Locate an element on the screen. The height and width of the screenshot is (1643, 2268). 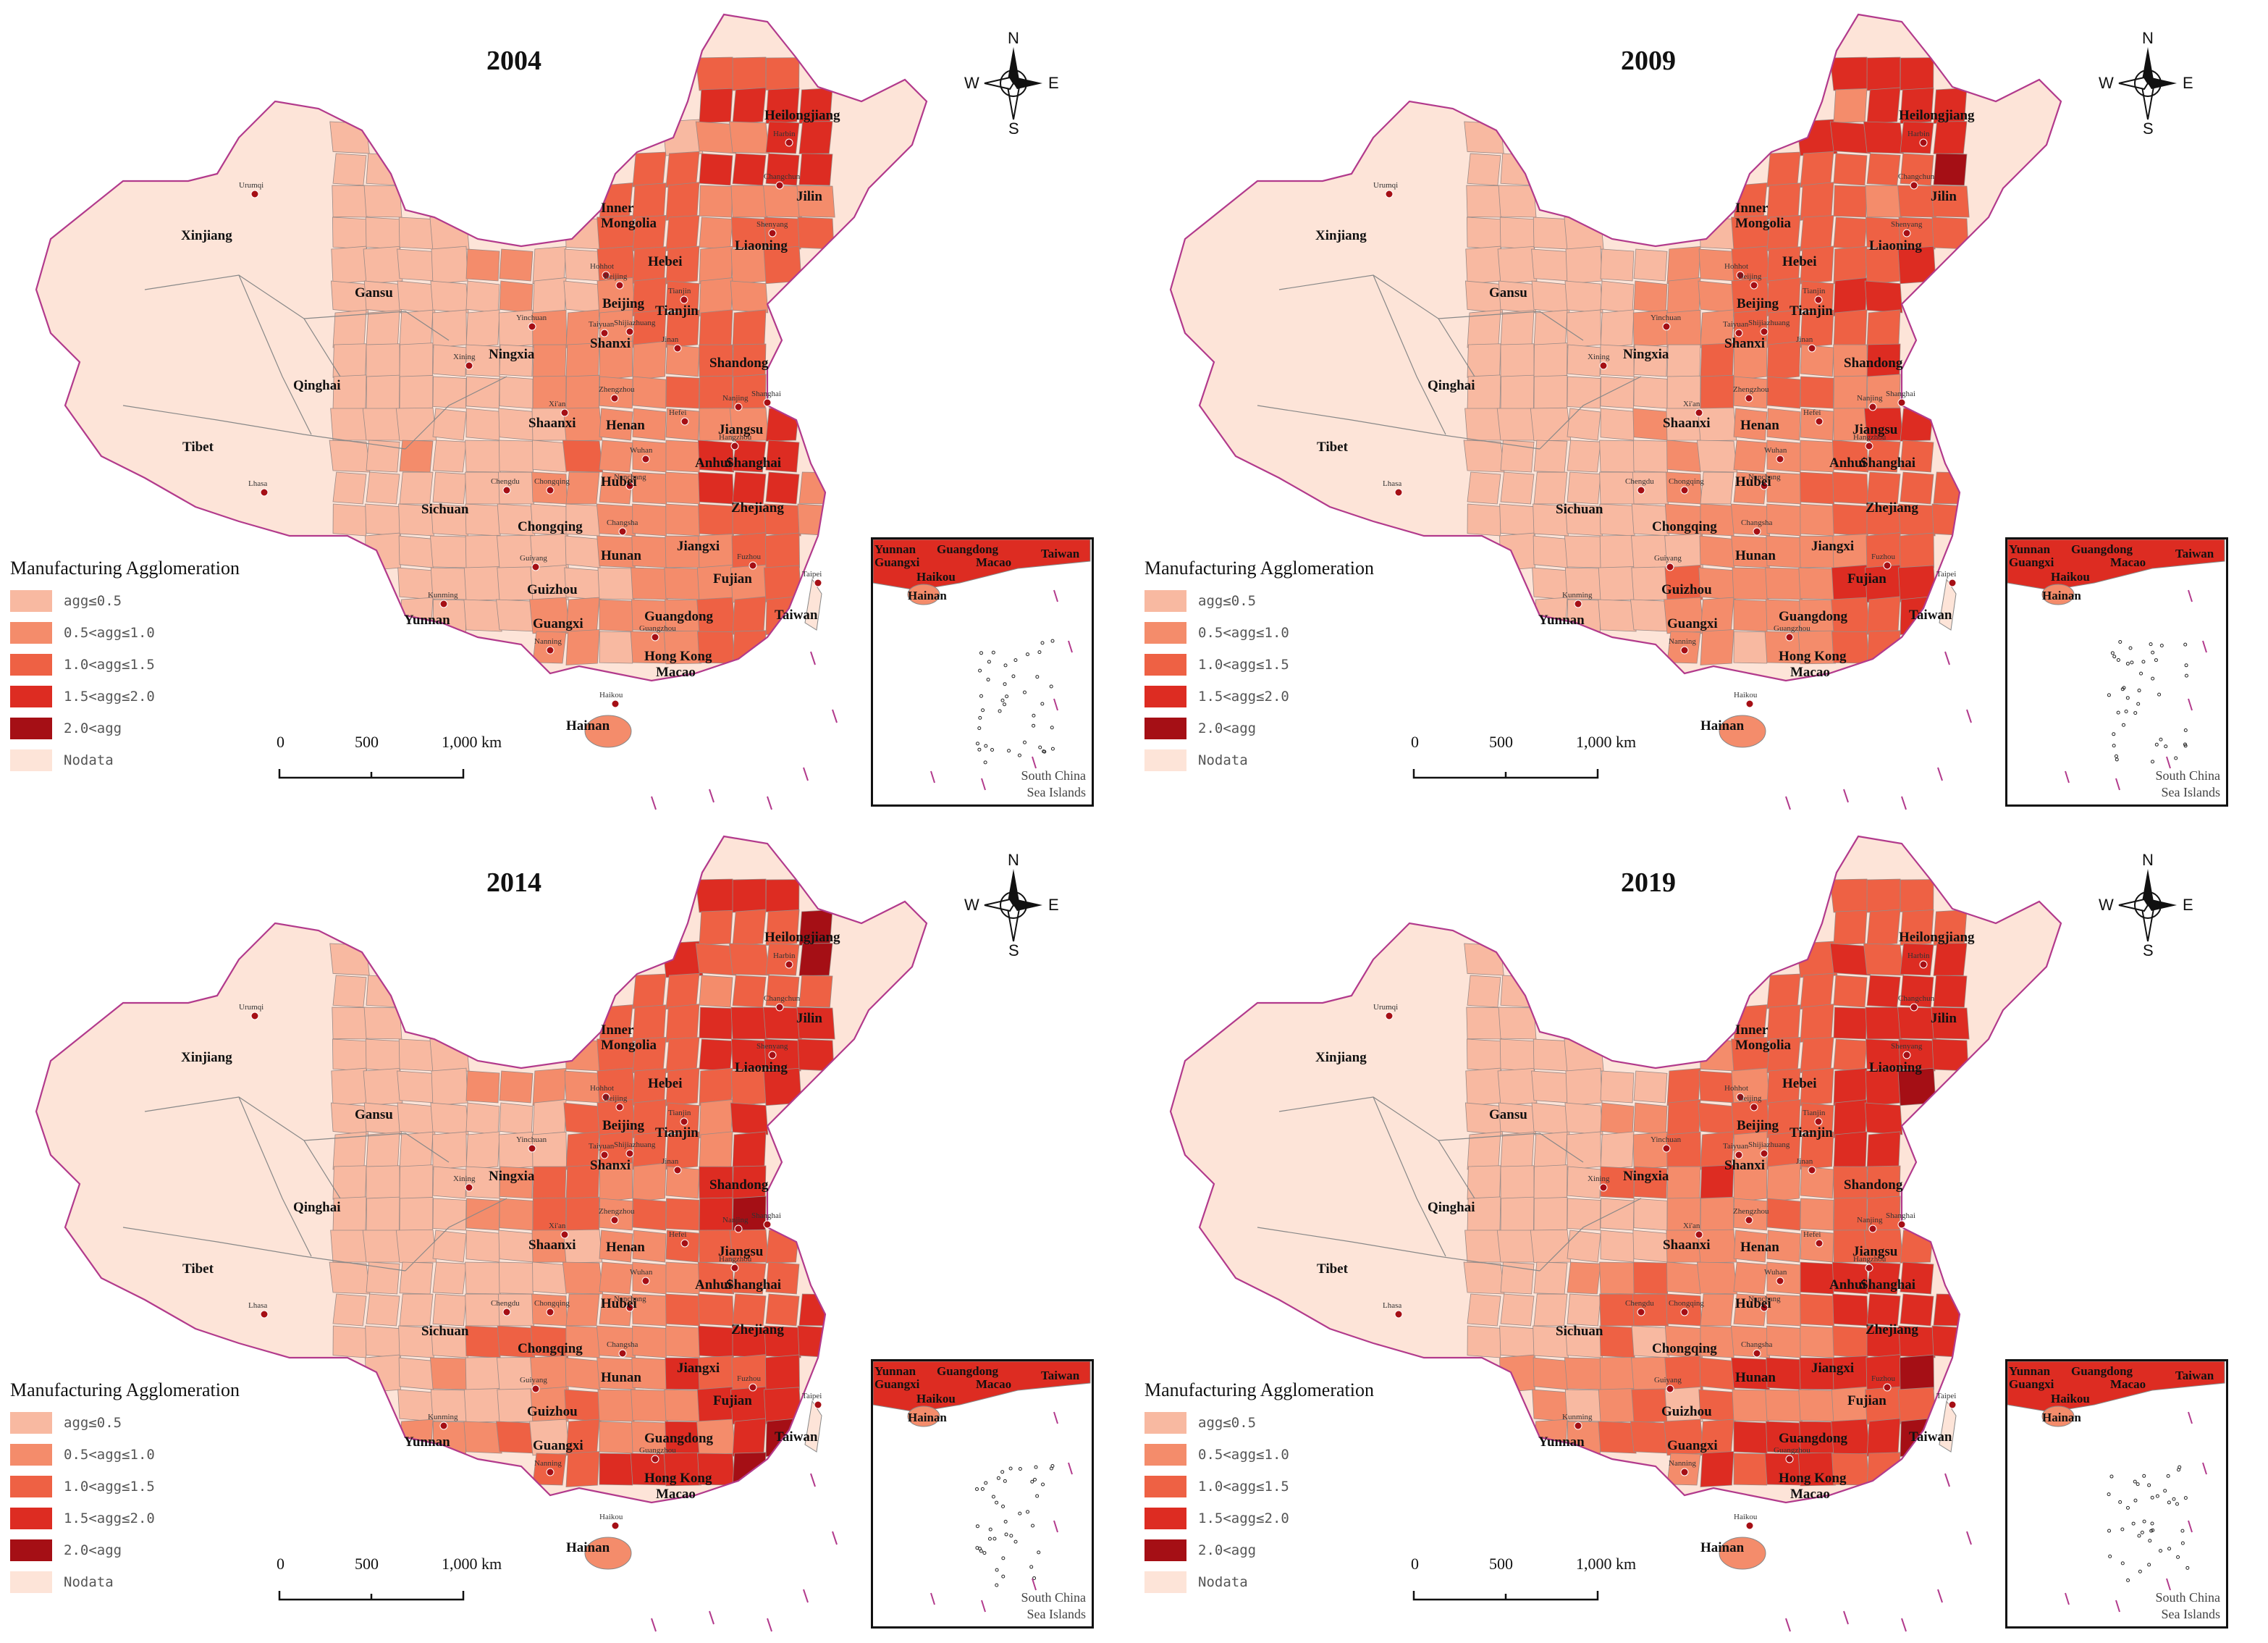
region-label: Shaanxi is located at coordinates (552, 1245).